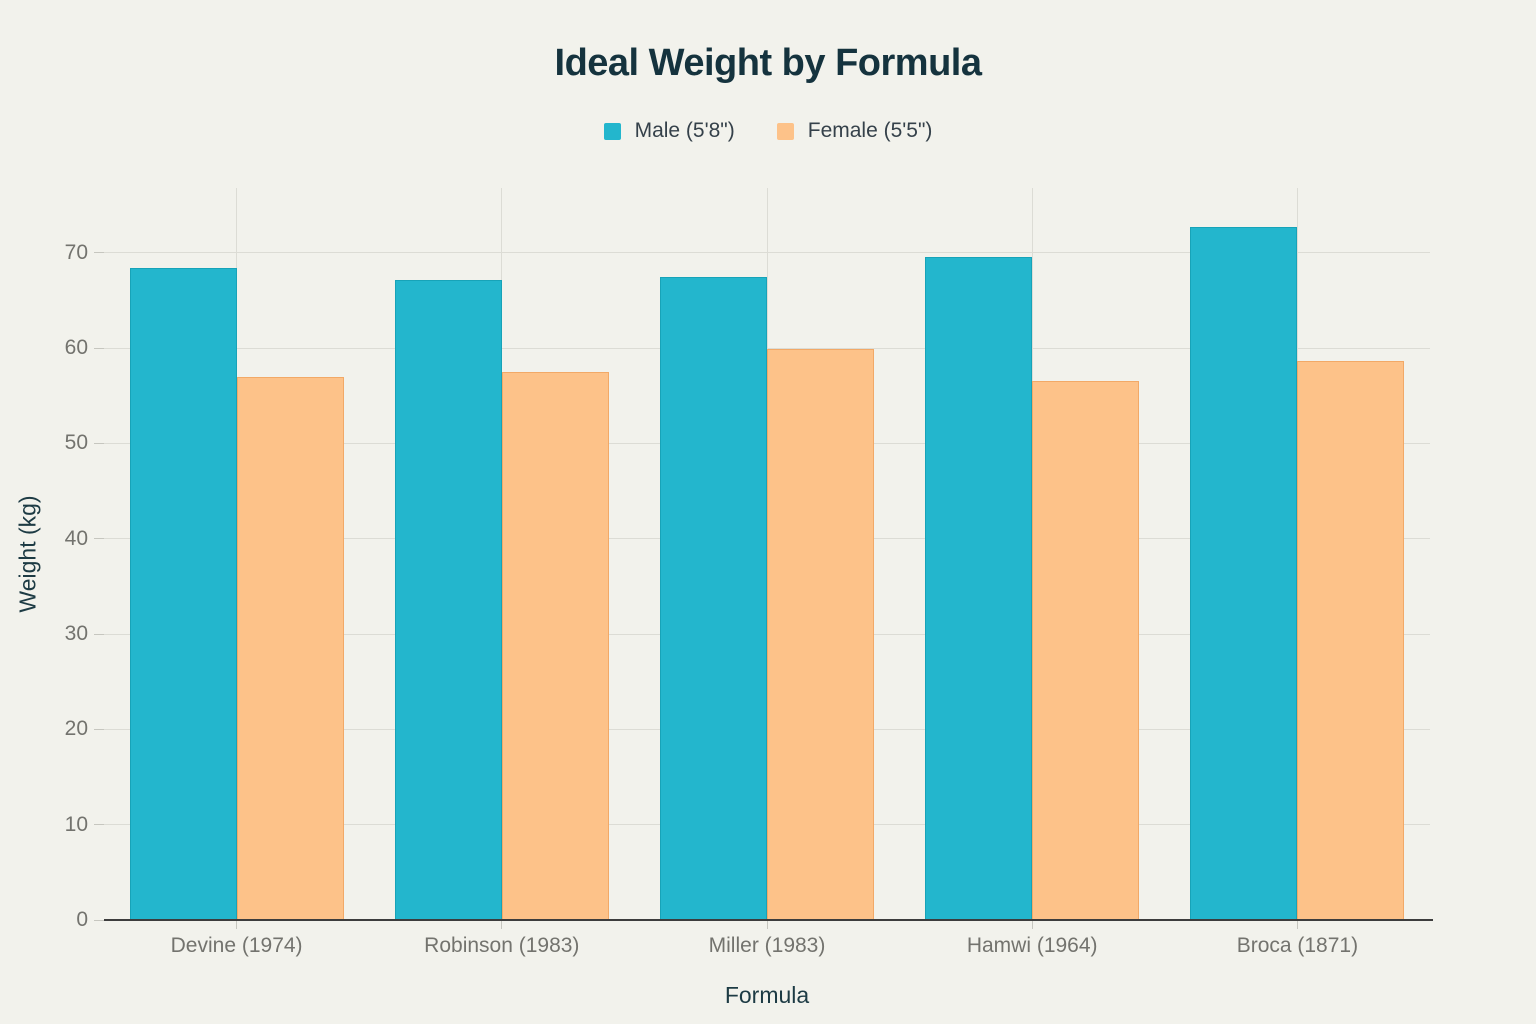 The image size is (1536, 1024). What do you see at coordinates (767, 995) in the screenshot?
I see `x-axis-title: Formula` at bounding box center [767, 995].